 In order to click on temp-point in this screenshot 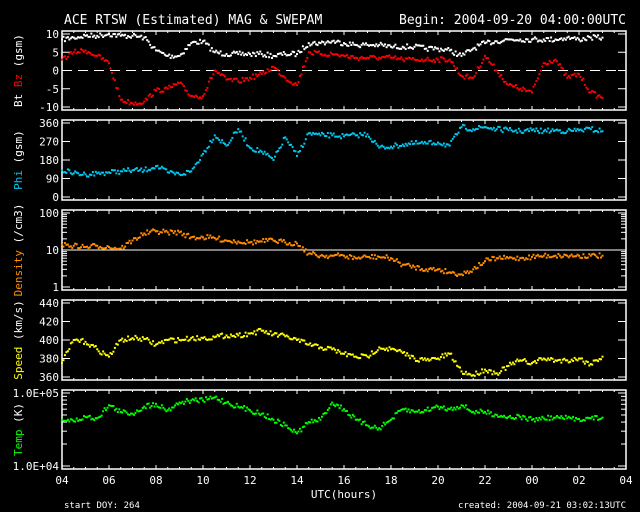, I will do `click(62, 419)`.